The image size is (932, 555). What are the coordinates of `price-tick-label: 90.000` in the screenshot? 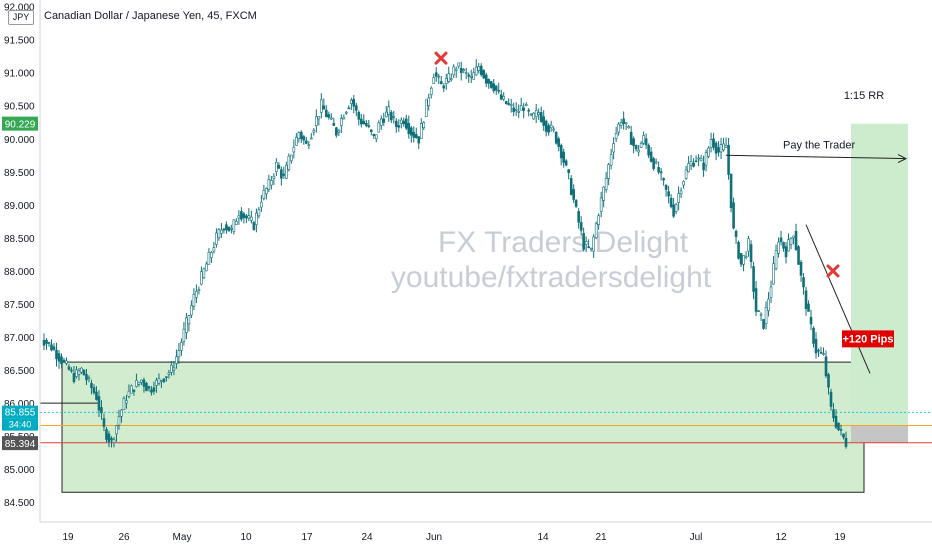 It's located at (19, 140).